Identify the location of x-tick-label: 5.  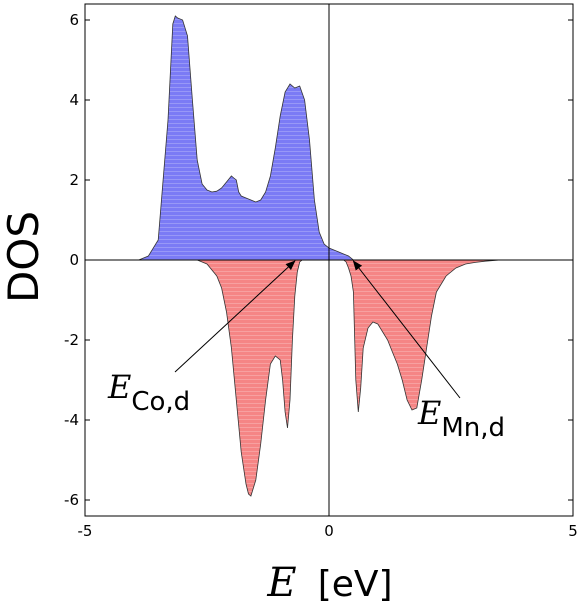
(573, 531).